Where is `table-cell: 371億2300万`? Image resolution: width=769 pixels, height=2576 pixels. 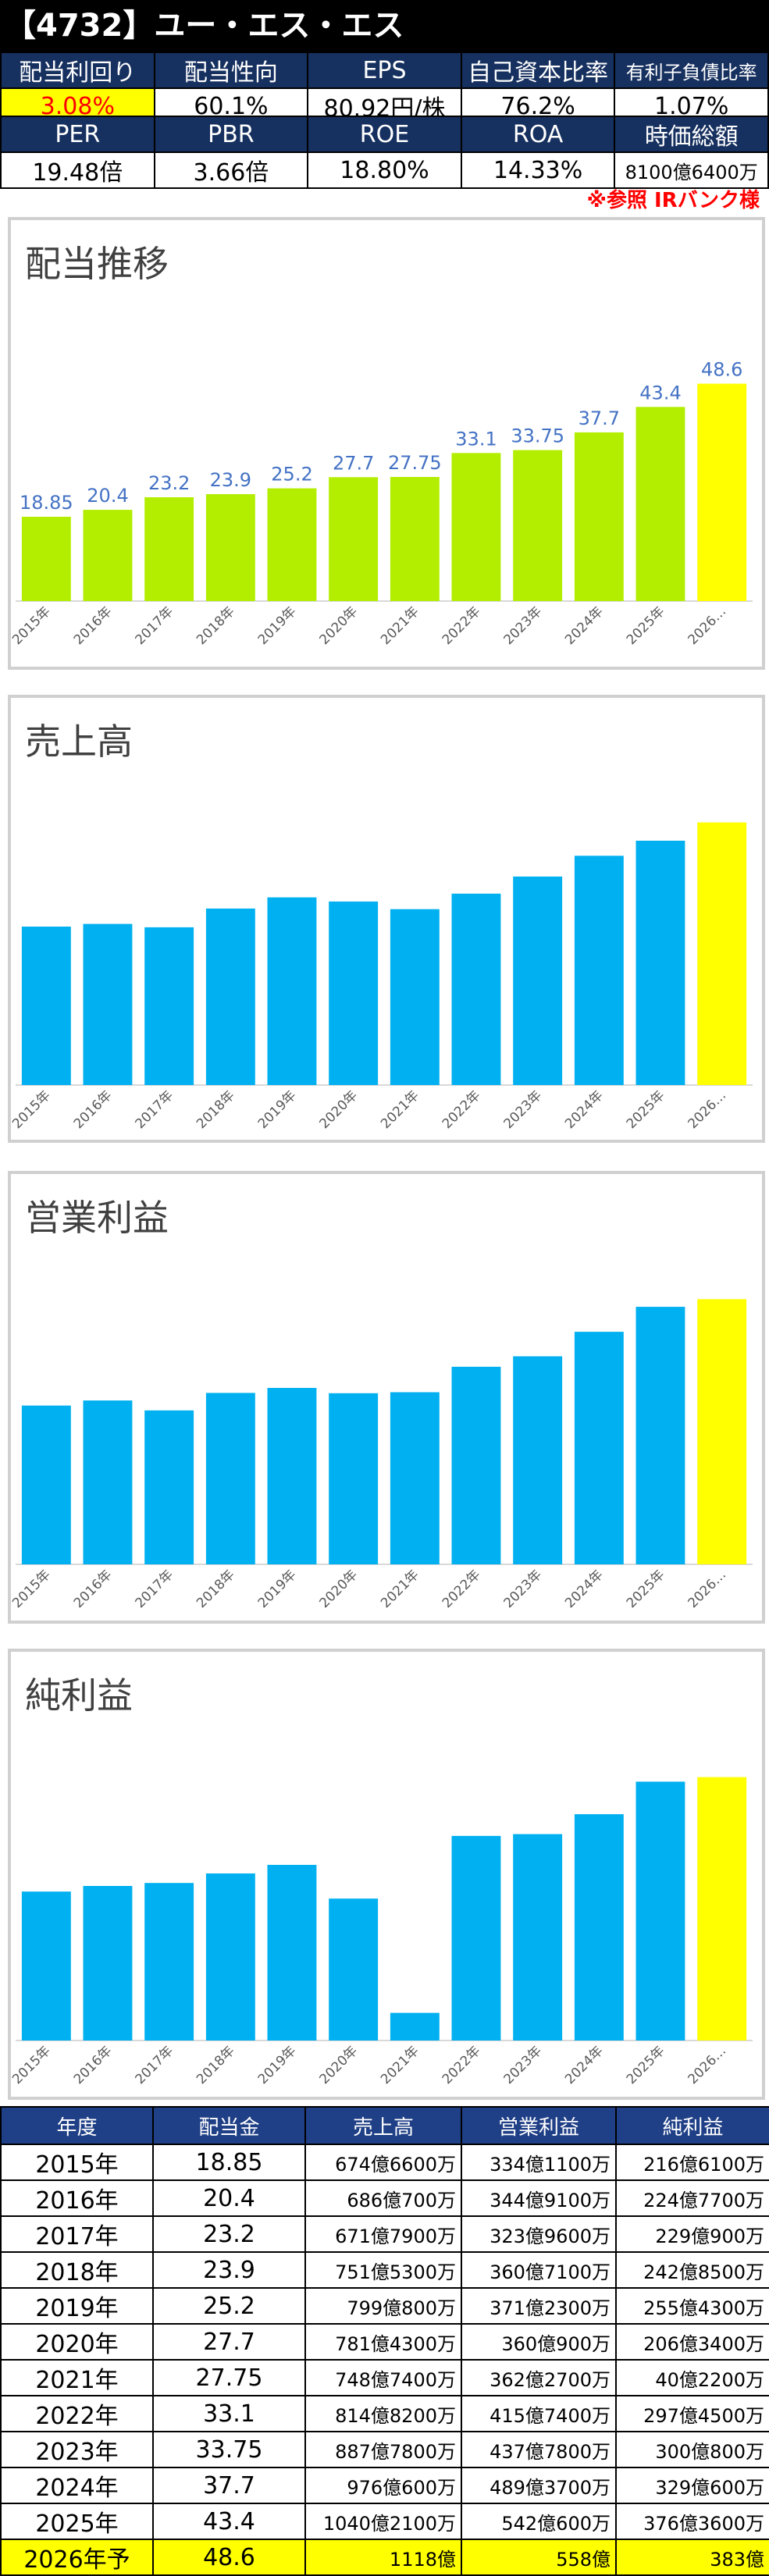
table-cell: 371億2300万 is located at coordinates (539, 2306).